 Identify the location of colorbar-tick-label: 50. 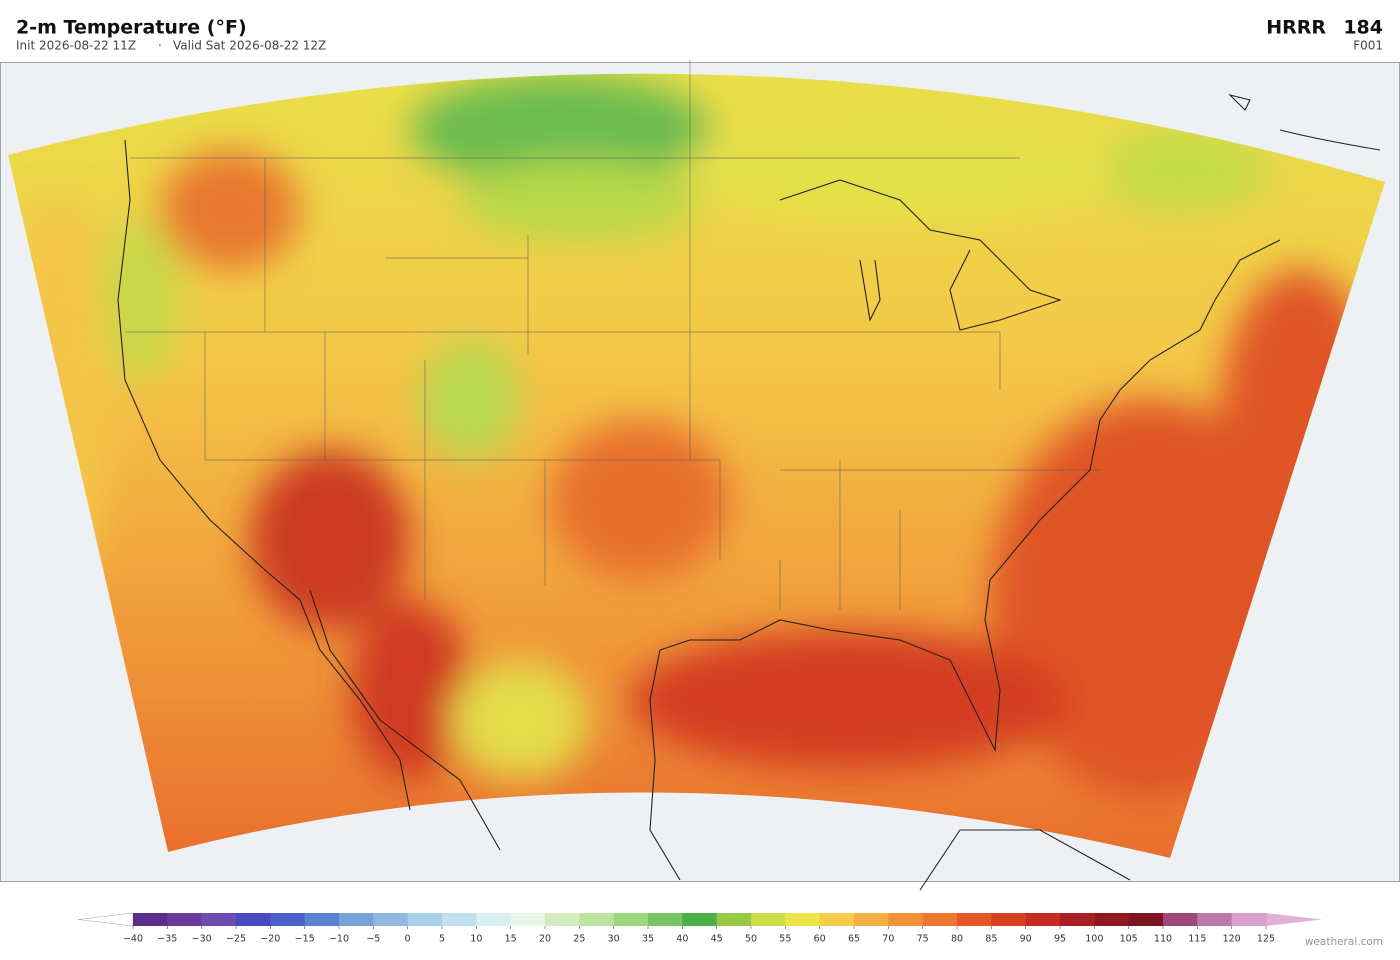
(751, 939).